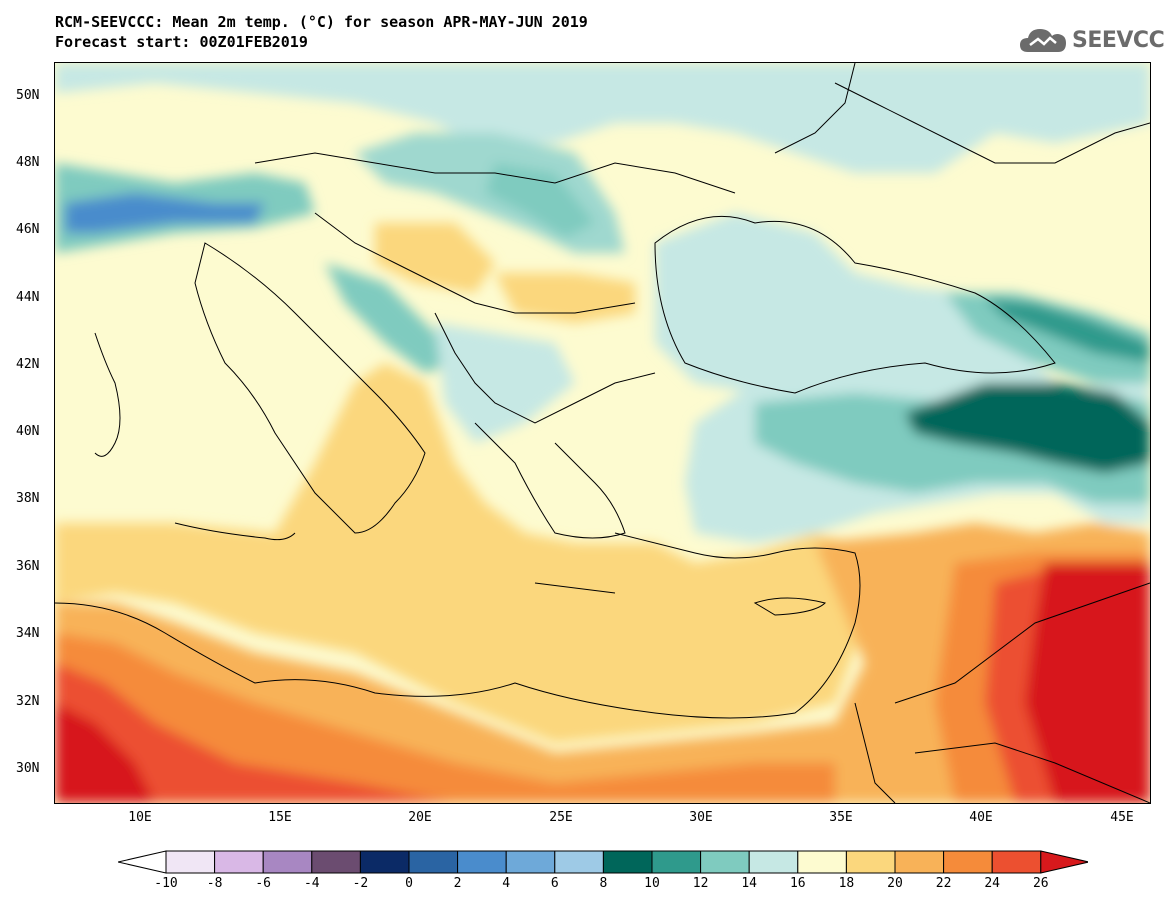 The width and height of the screenshot is (1165, 907). What do you see at coordinates (1027, 428) in the screenshot?
I see `zone-anatolia-high` at bounding box center [1027, 428].